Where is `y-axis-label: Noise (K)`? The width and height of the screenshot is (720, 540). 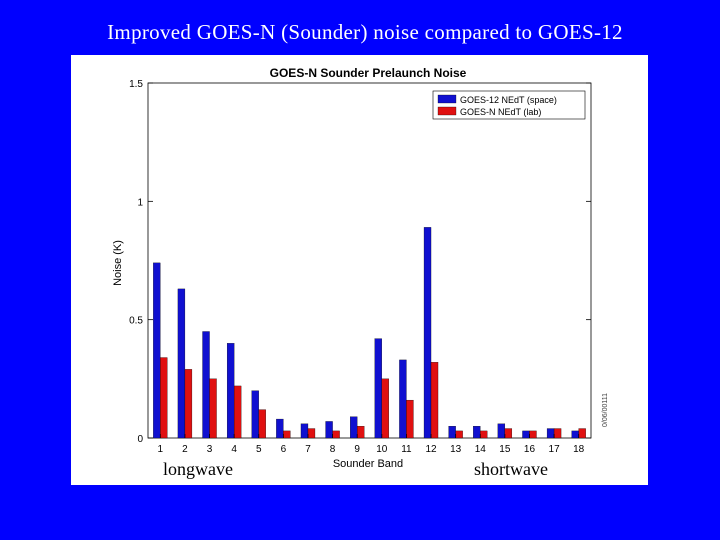
y-axis-label: Noise (K) is located at coordinates (118, 263).